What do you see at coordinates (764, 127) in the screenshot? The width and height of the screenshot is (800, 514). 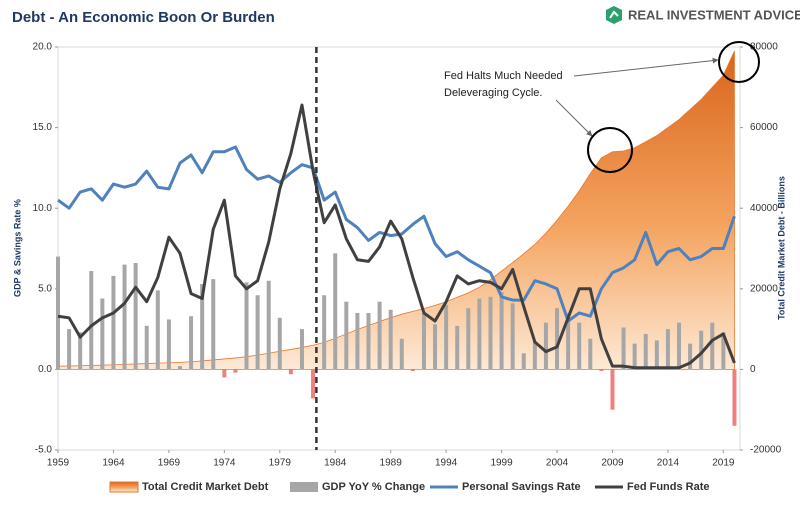 I see `y2-tick-label: 60000` at bounding box center [764, 127].